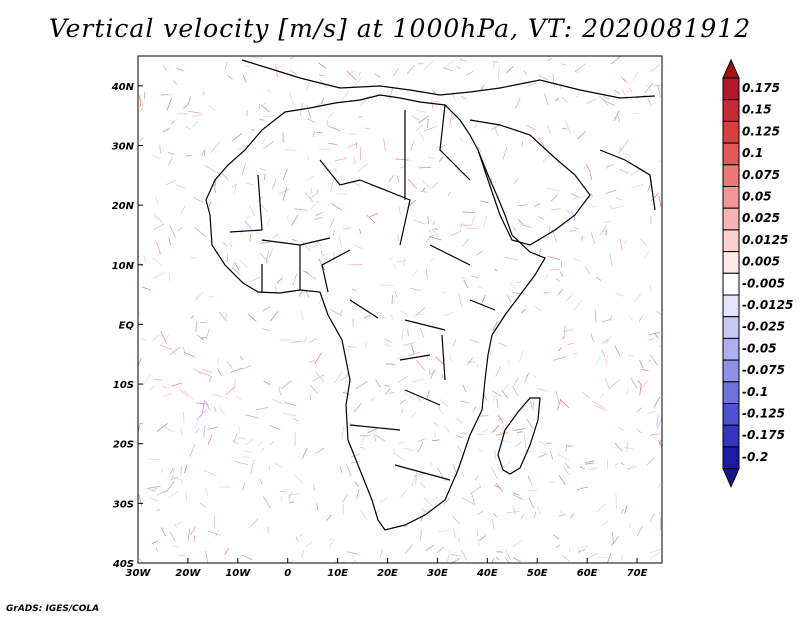 This screenshot has height=618, width=800. I want to click on lon-tick-label: 30E, so click(437, 573).